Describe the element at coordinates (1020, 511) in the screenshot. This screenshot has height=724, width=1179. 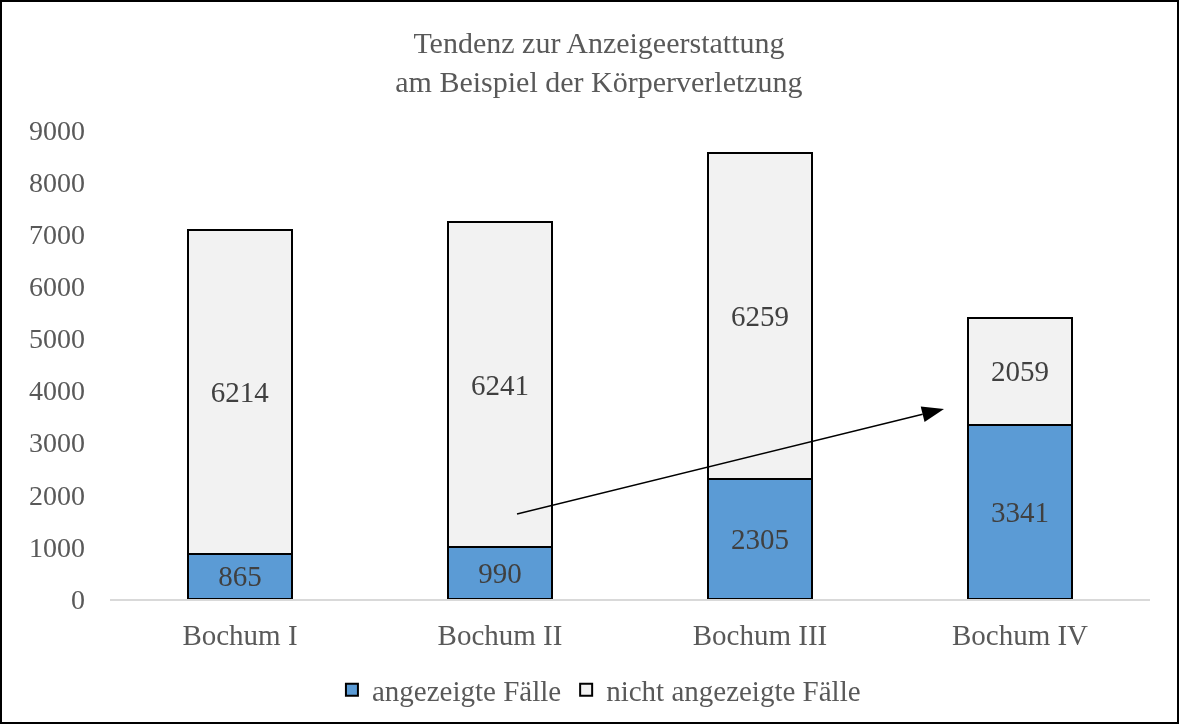
I see `data-label: 3341` at that location.